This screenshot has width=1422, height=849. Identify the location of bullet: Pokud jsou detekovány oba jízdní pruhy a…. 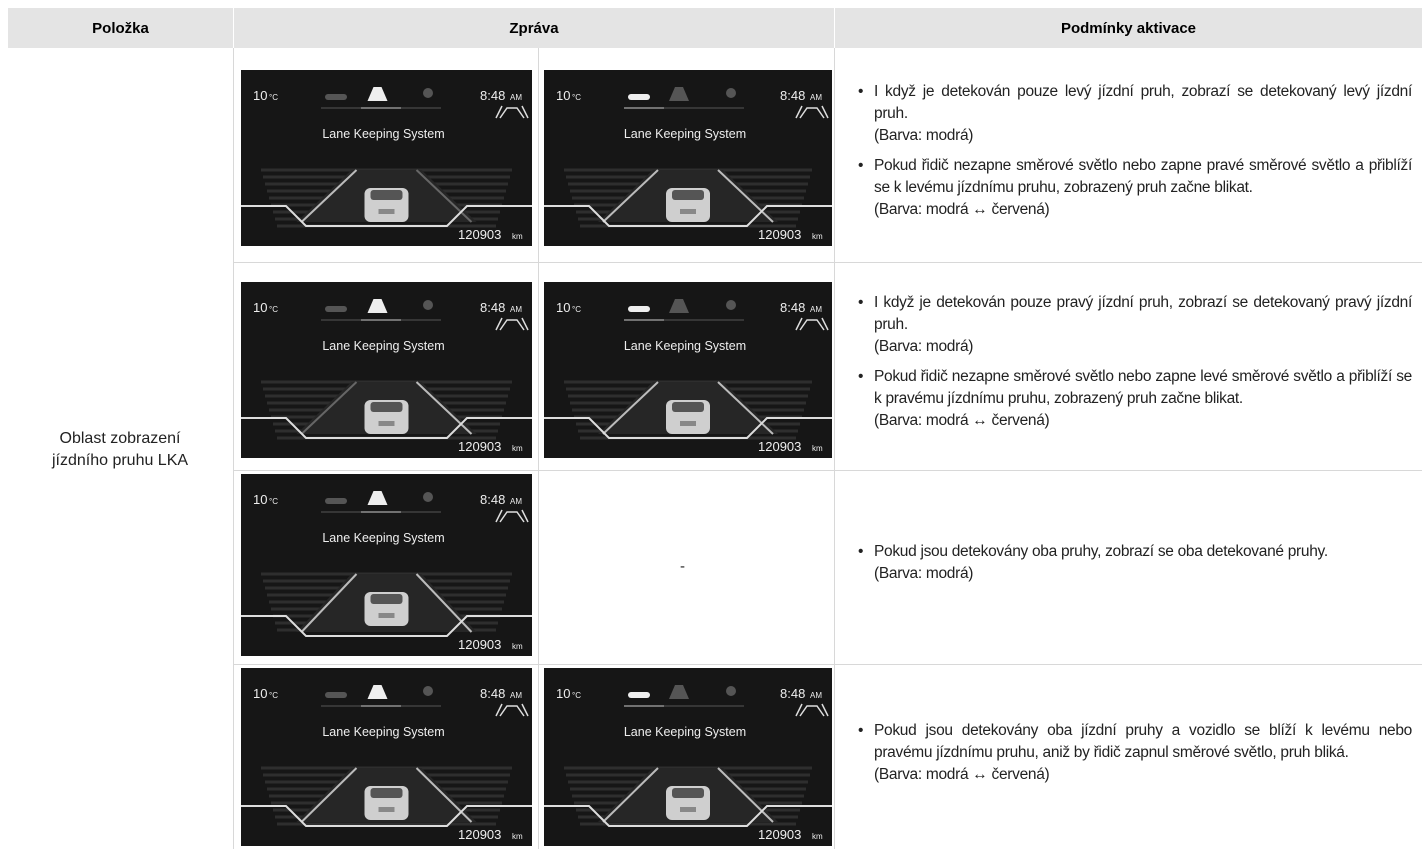
(1130, 753).